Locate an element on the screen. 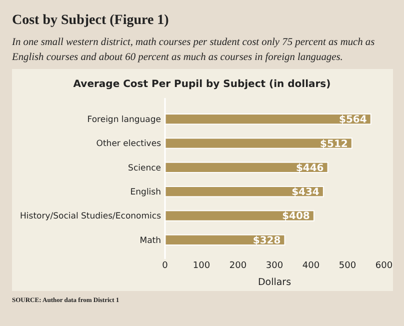  data-label: $446 is located at coordinates (310, 168).